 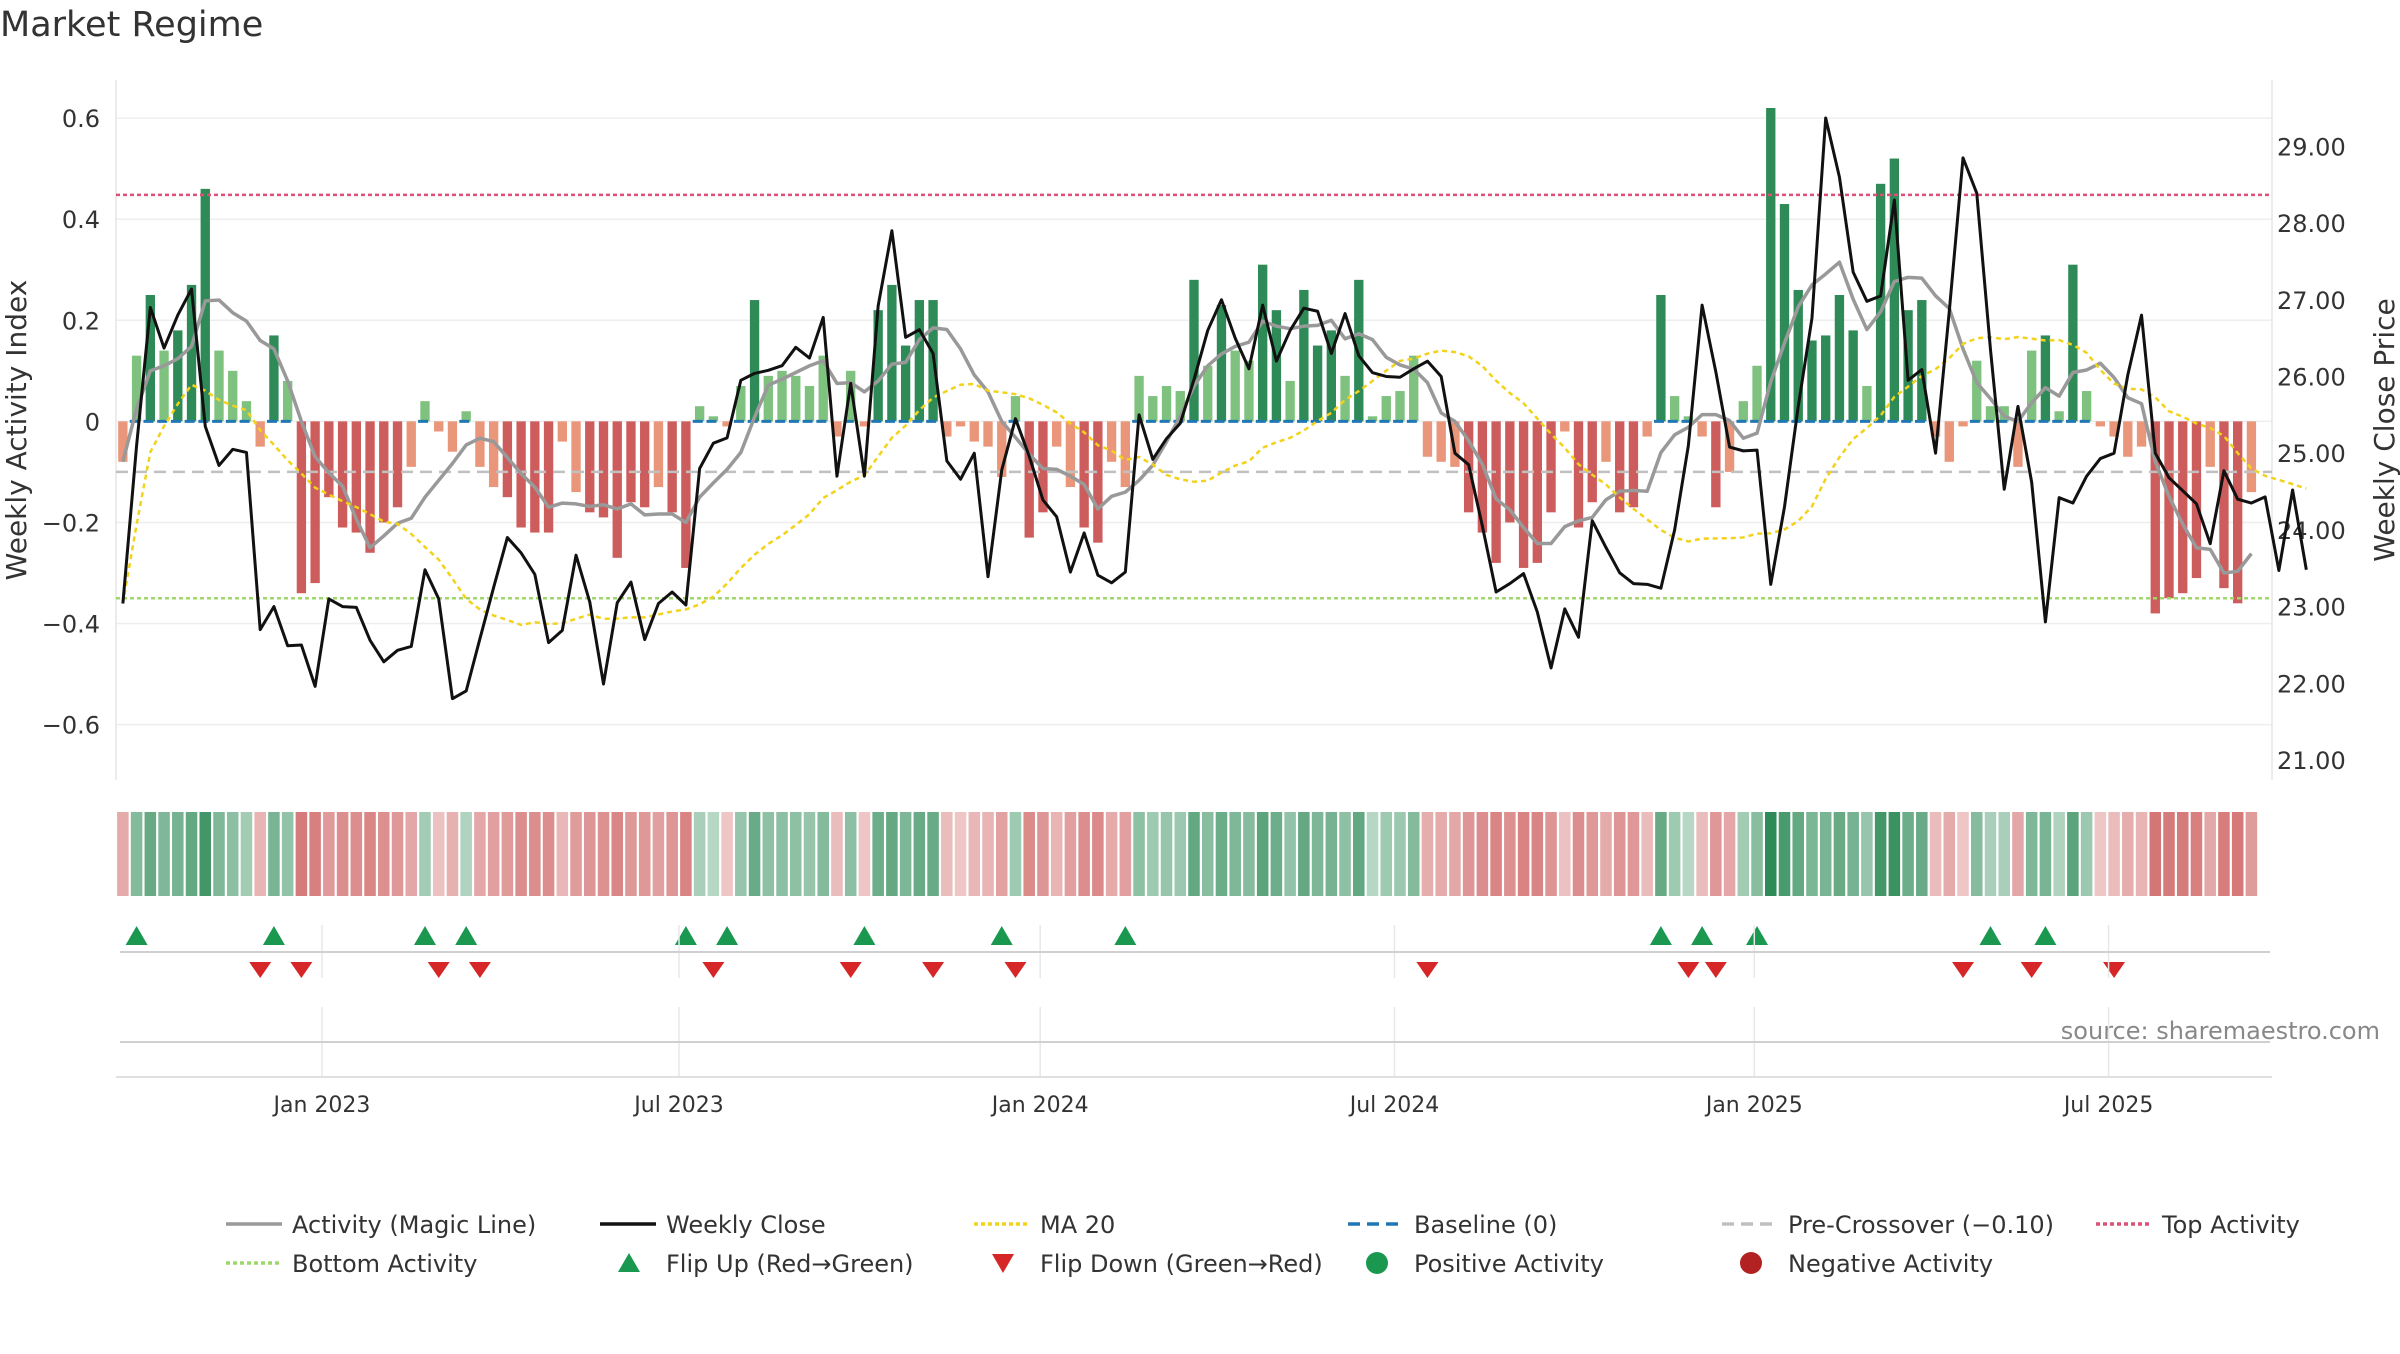 What do you see at coordinates (71, 726) in the screenshot?
I see `y-tick-label-left: −0.6` at bounding box center [71, 726].